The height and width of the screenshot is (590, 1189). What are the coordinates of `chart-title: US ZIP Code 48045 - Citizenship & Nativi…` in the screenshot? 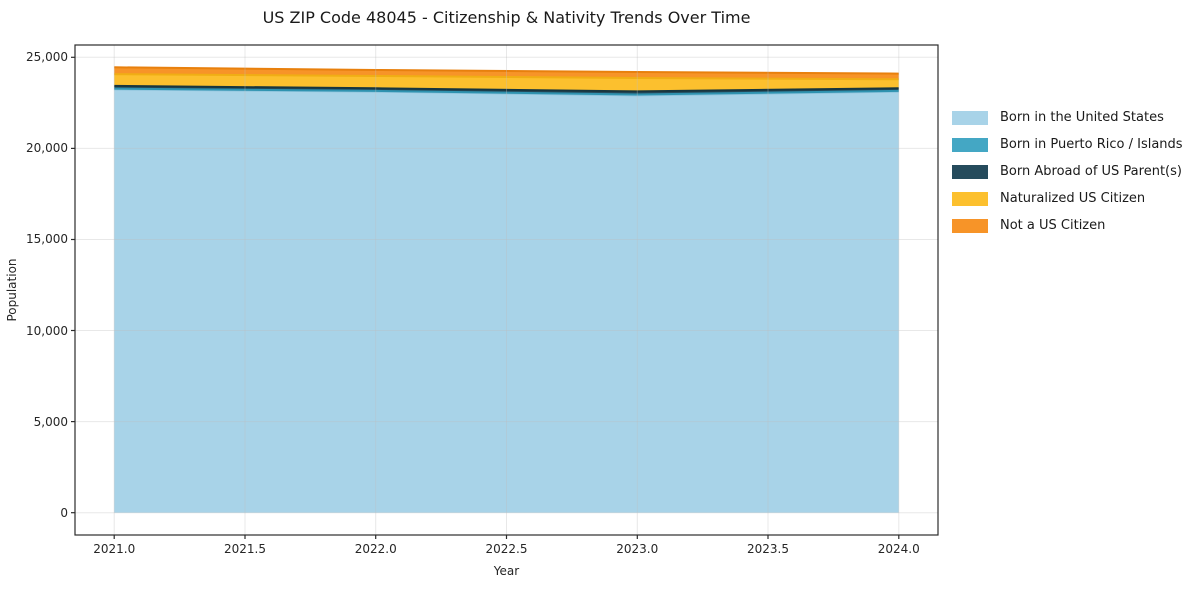 It's located at (506, 17).